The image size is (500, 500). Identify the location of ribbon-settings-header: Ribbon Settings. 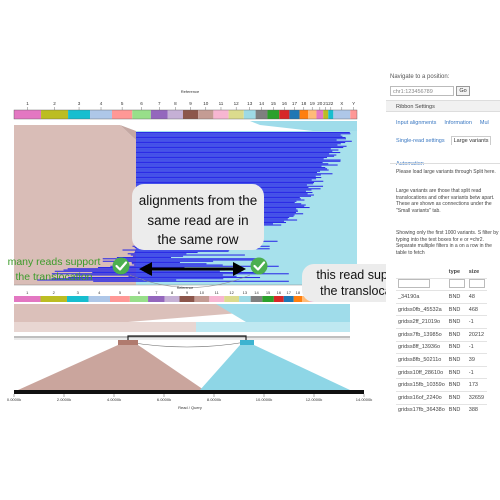
(443, 106).